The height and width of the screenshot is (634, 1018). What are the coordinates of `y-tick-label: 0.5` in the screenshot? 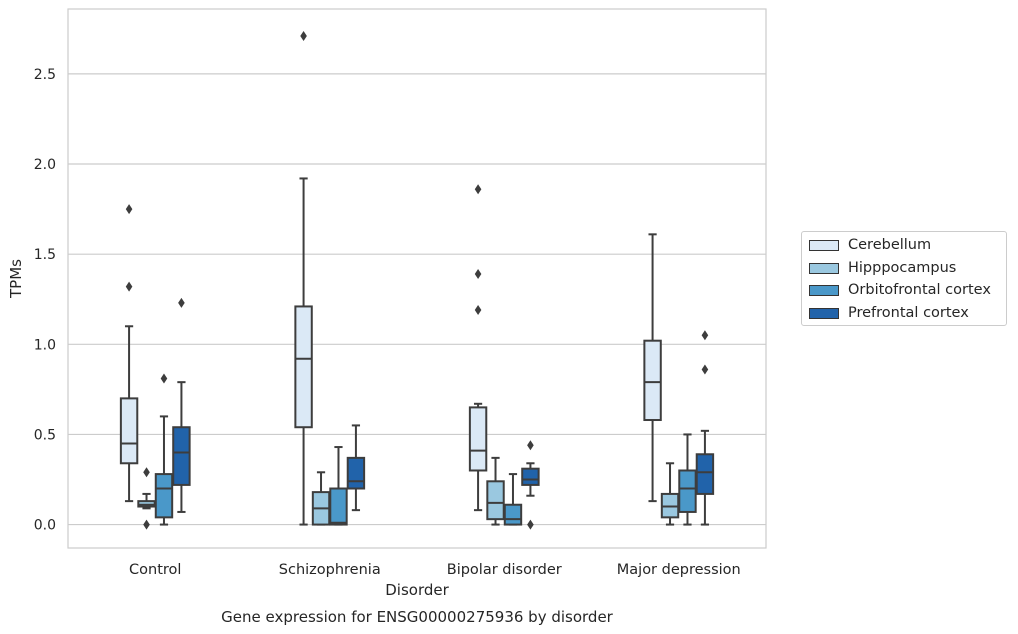 It's located at (45, 435).